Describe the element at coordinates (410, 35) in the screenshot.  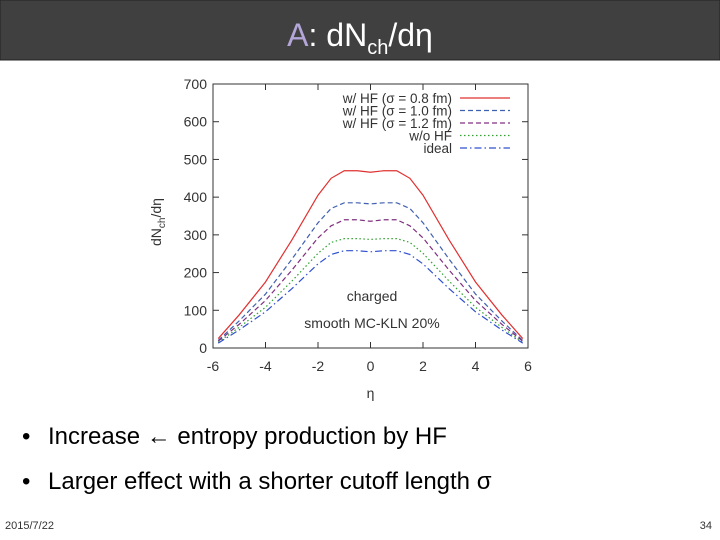
I see `title-end: /dη` at that location.